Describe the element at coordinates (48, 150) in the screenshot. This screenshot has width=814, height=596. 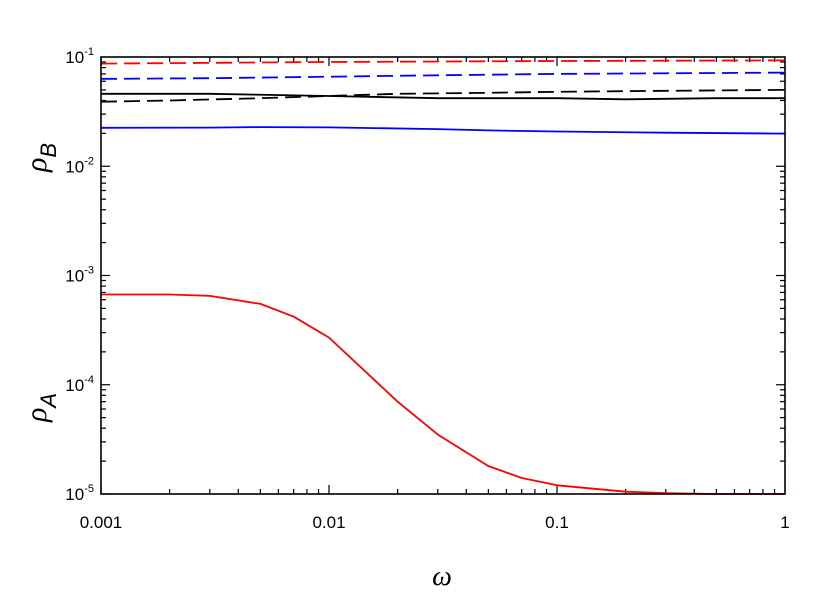
I see `y-label-b-subscript: B` at that location.